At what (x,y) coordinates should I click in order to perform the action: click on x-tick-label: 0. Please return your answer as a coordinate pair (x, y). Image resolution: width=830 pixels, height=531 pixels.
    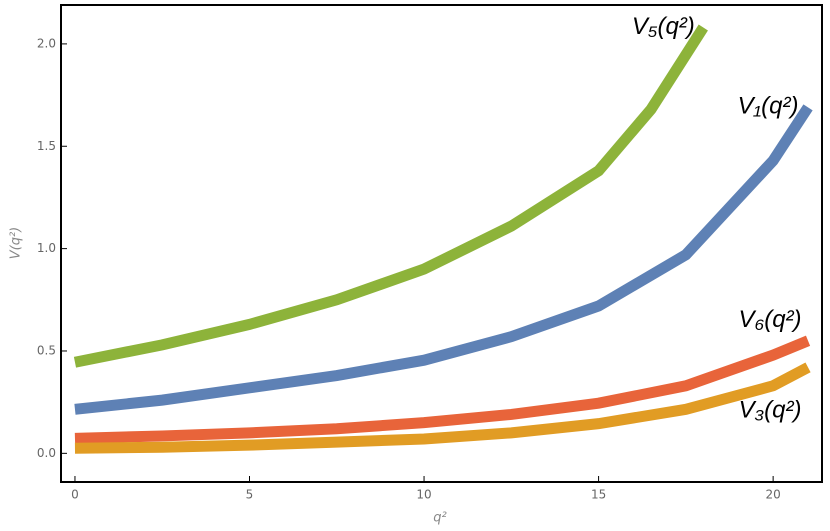
    Looking at the image, I should click on (75, 495).